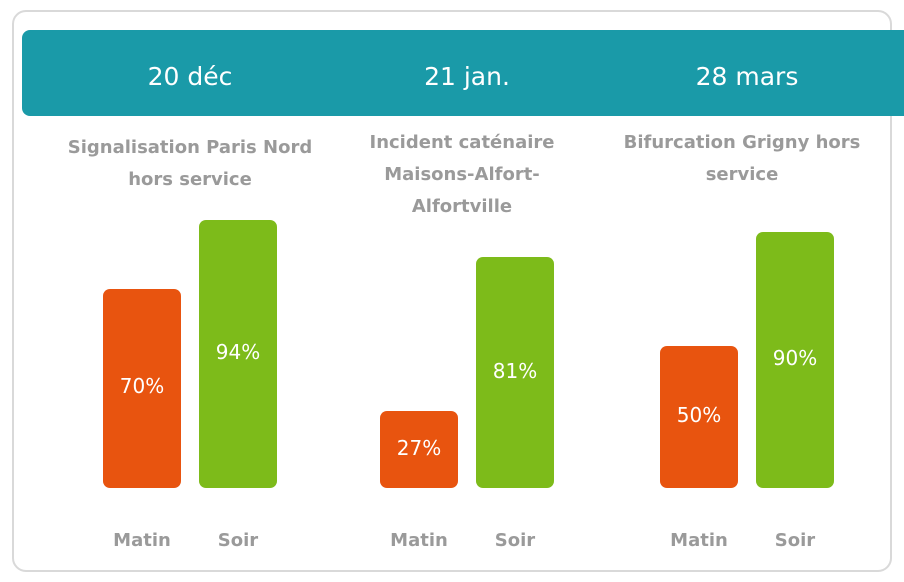 The image size is (904, 582). What do you see at coordinates (190, 76) in the screenshot?
I see `chart-title: 20 déc` at bounding box center [190, 76].